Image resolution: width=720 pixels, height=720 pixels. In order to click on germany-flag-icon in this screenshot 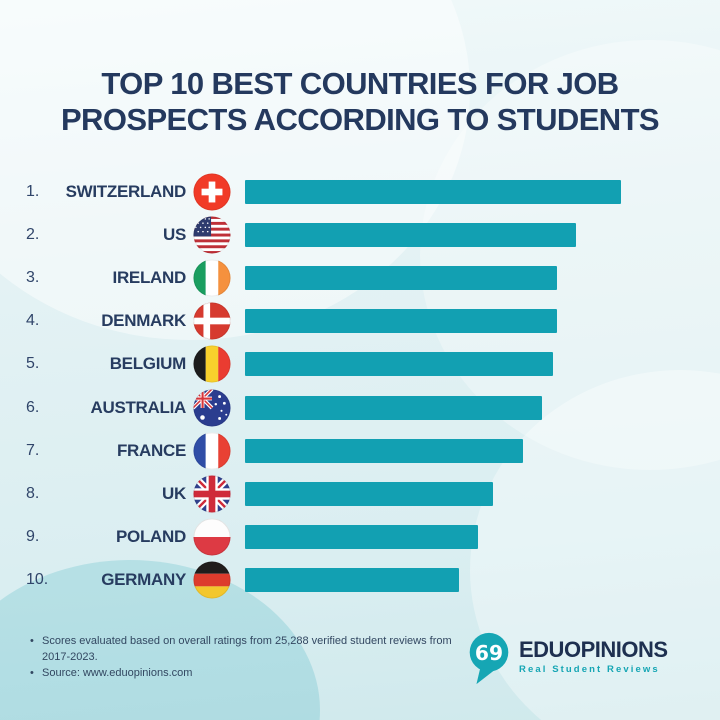, I will do `click(212, 580)`.